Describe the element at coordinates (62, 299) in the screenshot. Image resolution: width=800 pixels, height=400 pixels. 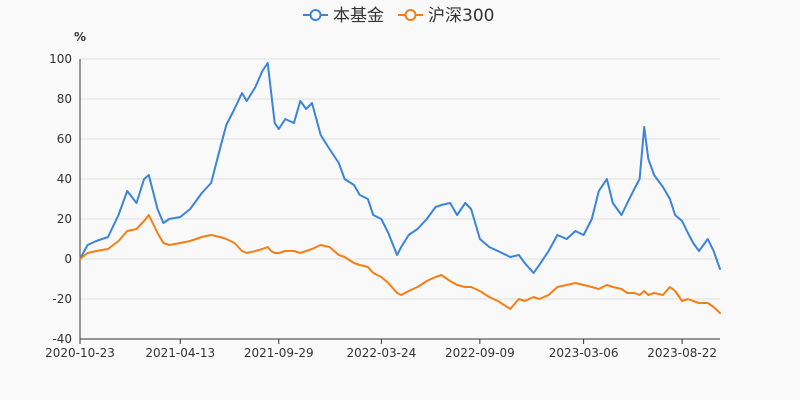
I see `y-tick-label: -20` at that location.